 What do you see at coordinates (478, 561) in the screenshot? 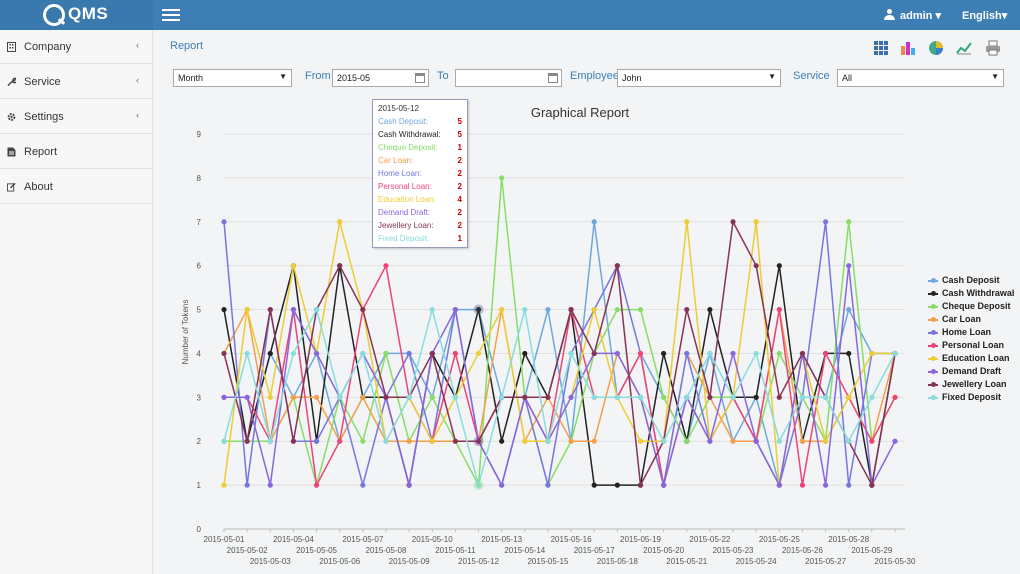
I see `x-tick-label: 2015-05-12` at bounding box center [478, 561].